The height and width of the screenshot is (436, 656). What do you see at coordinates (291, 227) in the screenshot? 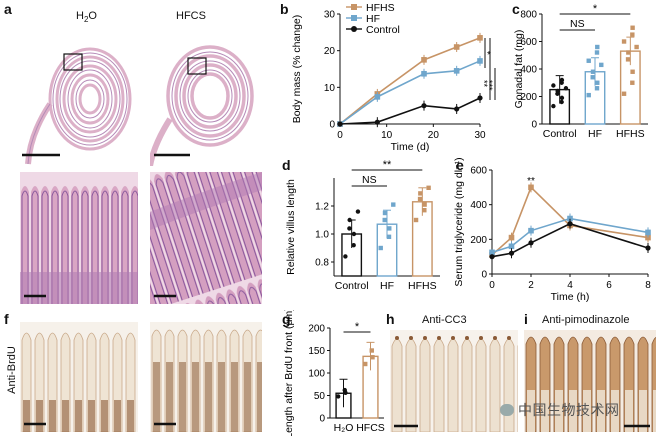
I see `y-axis-label: Relative villus length` at bounding box center [291, 227].